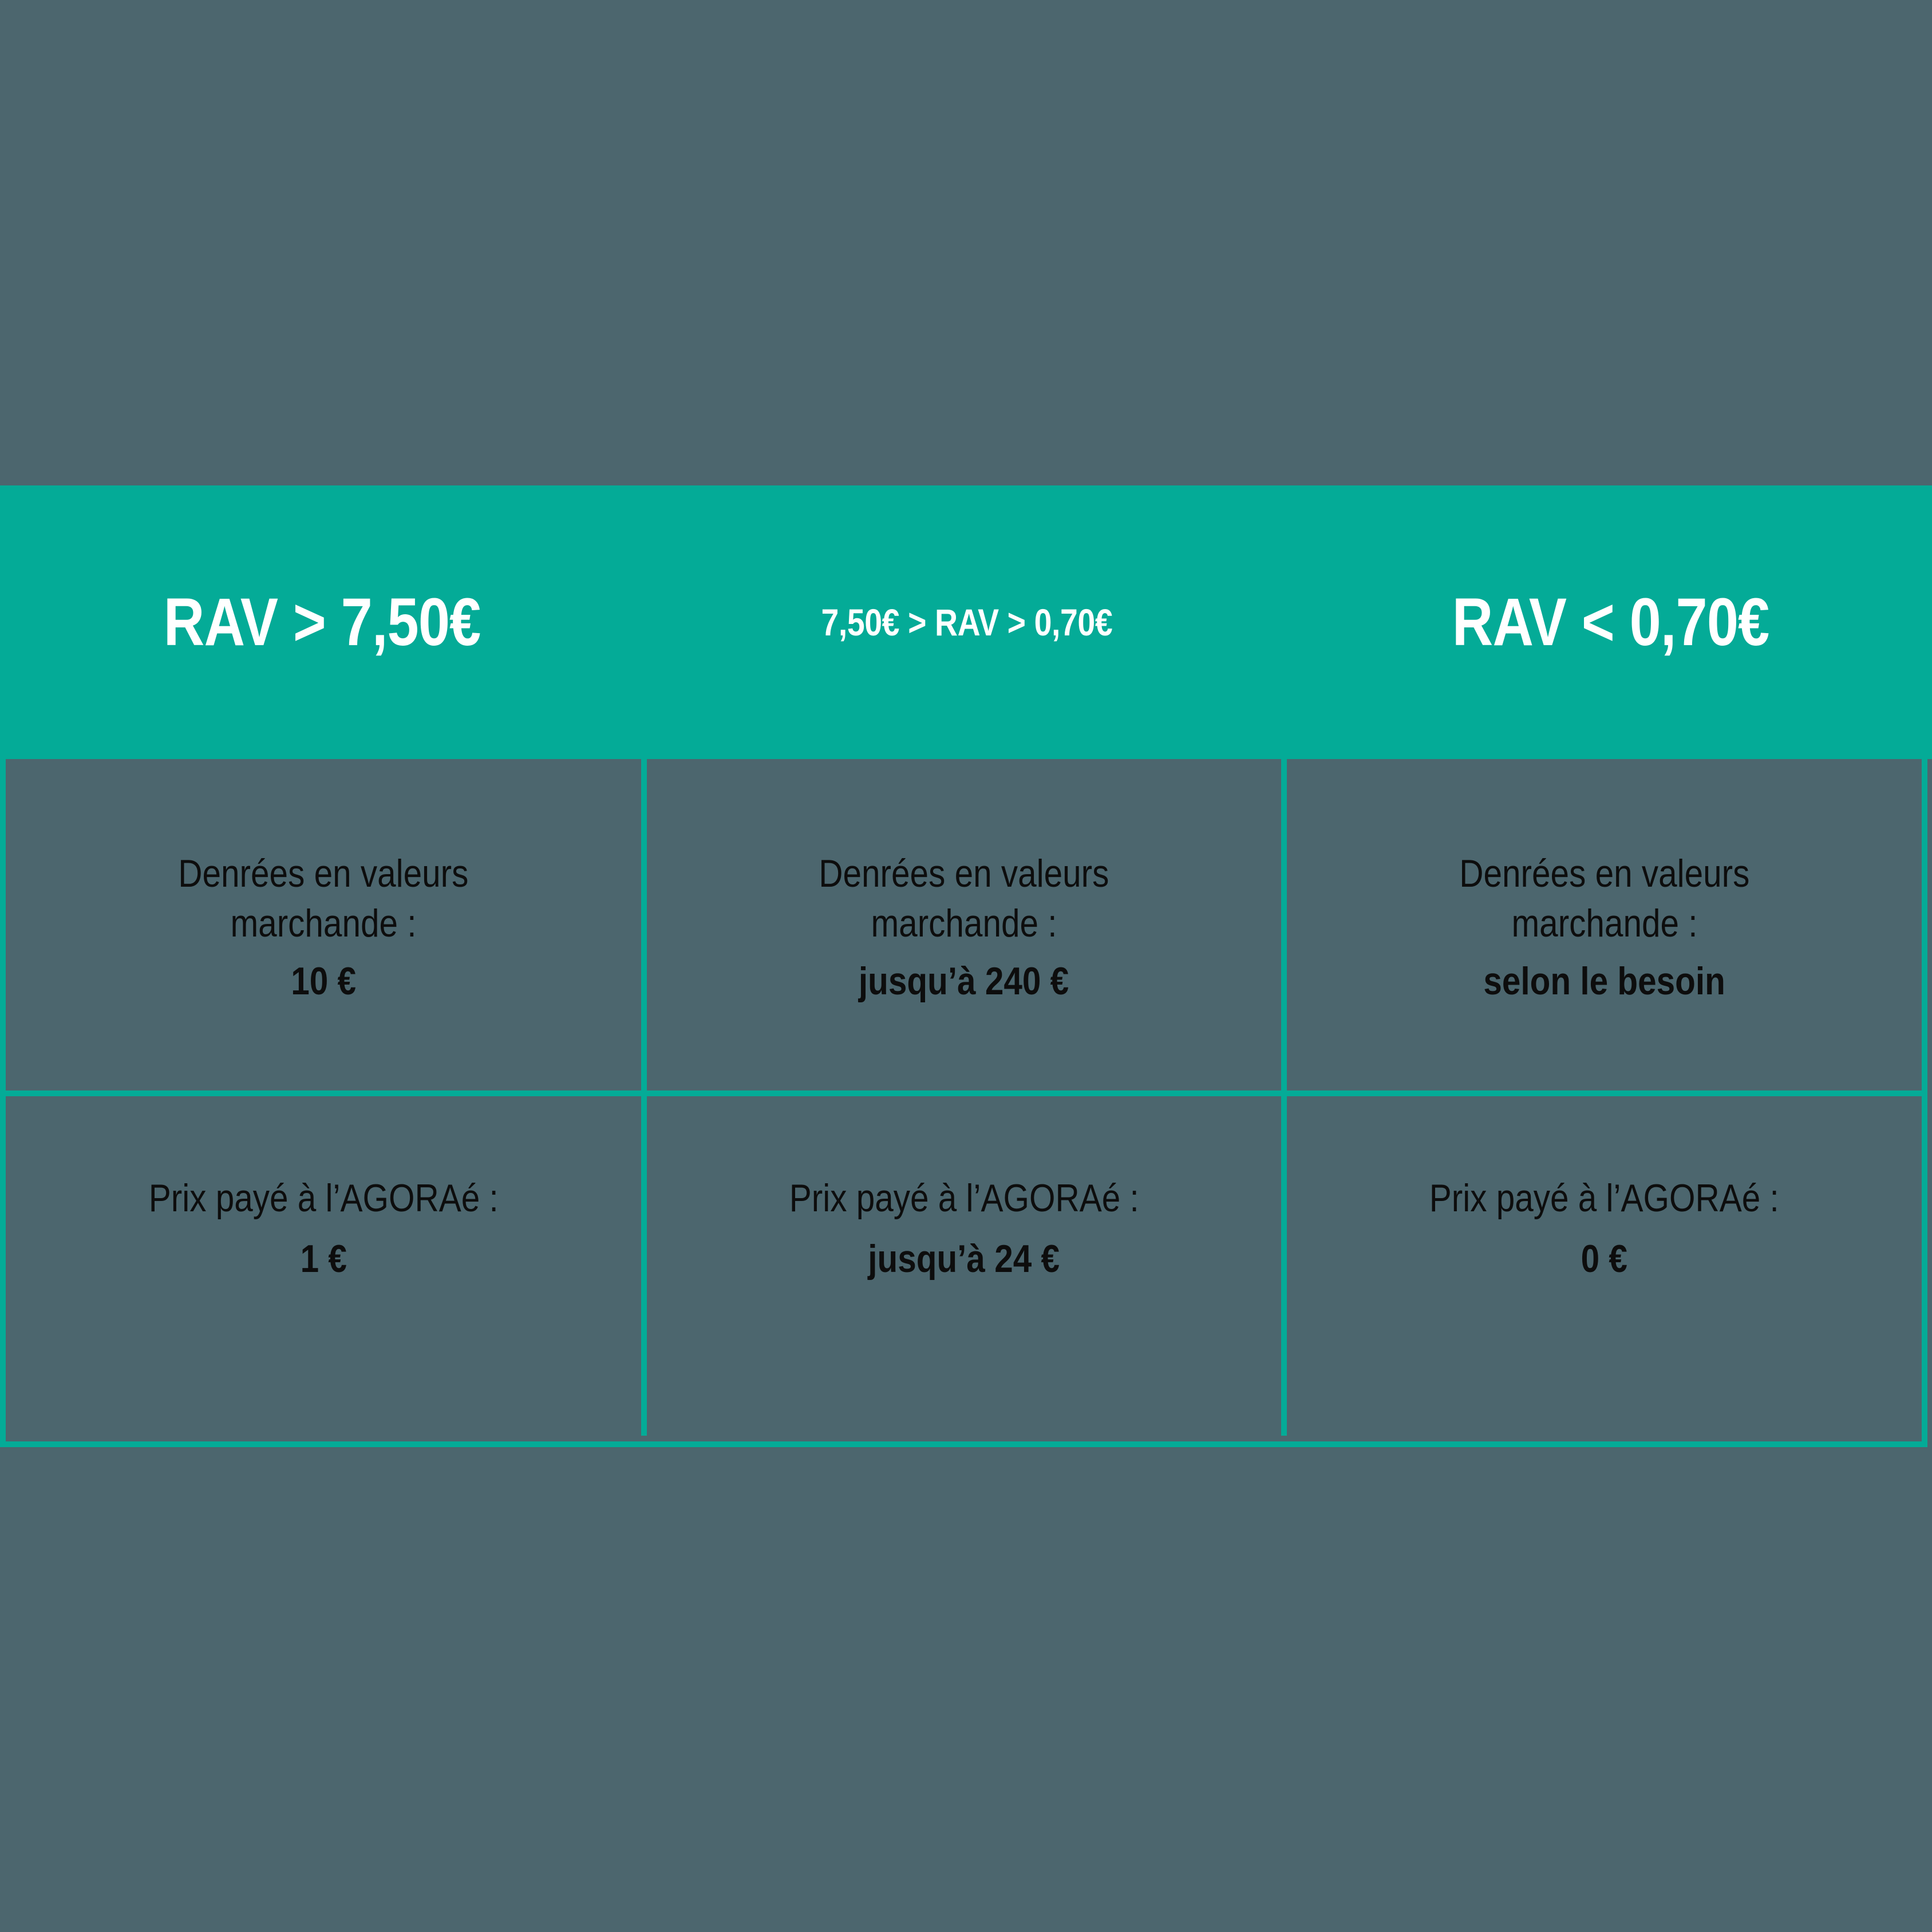 The image size is (1932, 1932). I want to click on header-column-rav-between: 7,50€ > RAV > 0,70€, so click(967, 622).